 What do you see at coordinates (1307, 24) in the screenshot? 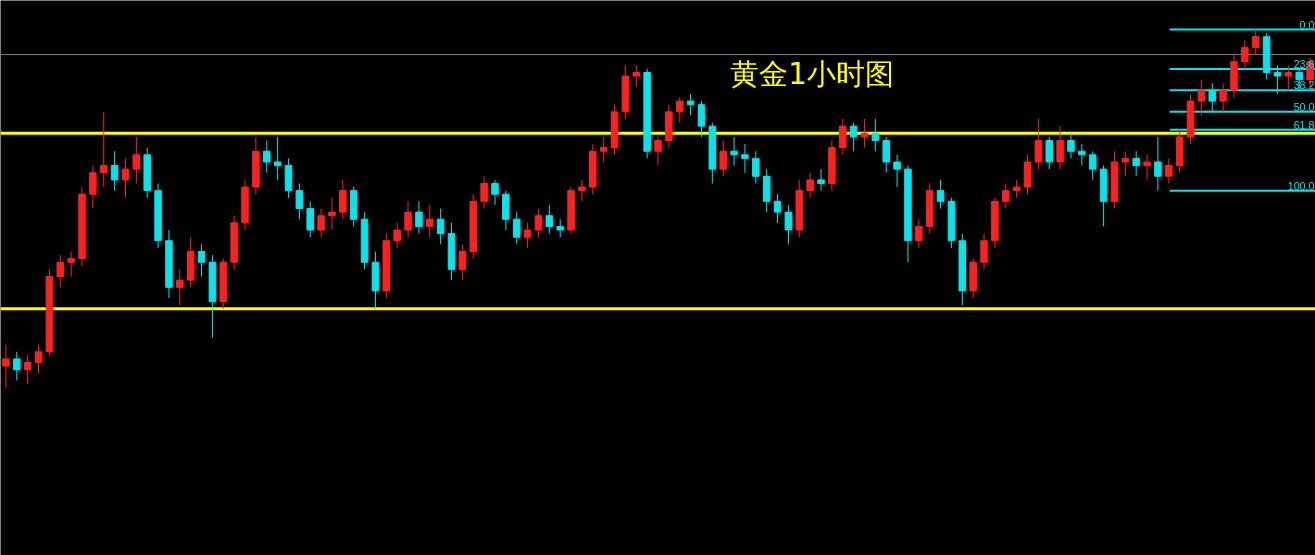
I see `annotation: 0.0` at bounding box center [1307, 24].